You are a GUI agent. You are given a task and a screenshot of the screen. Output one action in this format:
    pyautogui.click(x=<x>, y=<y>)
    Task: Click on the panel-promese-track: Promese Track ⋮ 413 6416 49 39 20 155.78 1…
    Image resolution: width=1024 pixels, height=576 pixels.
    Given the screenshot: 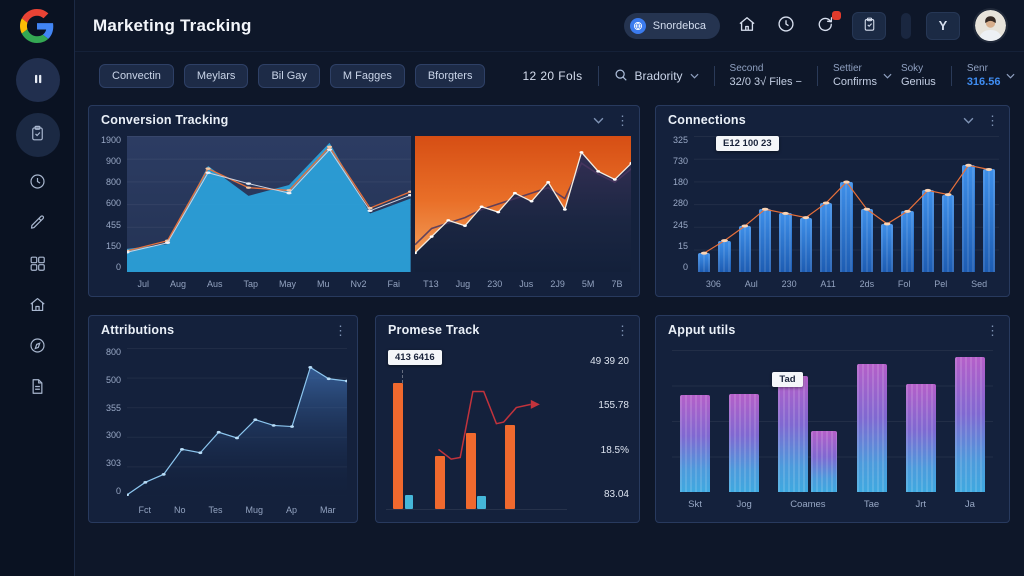 What is the action you would take?
    pyautogui.click(x=507, y=419)
    